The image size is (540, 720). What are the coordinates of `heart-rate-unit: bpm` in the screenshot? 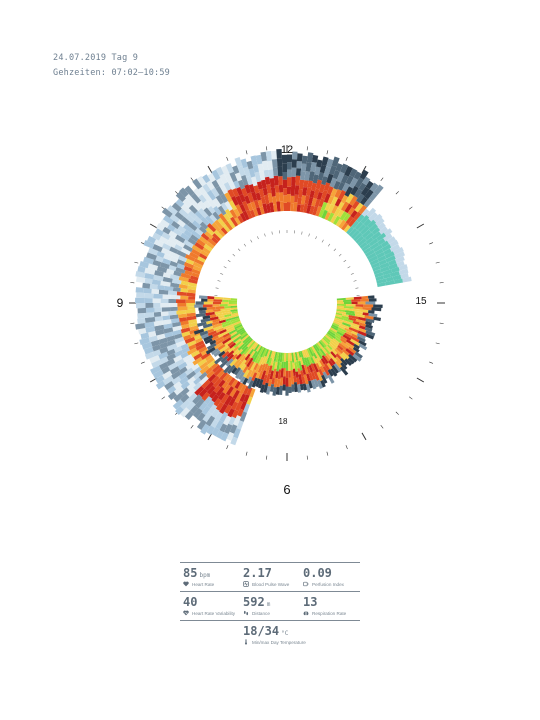 It's located at (205, 575).